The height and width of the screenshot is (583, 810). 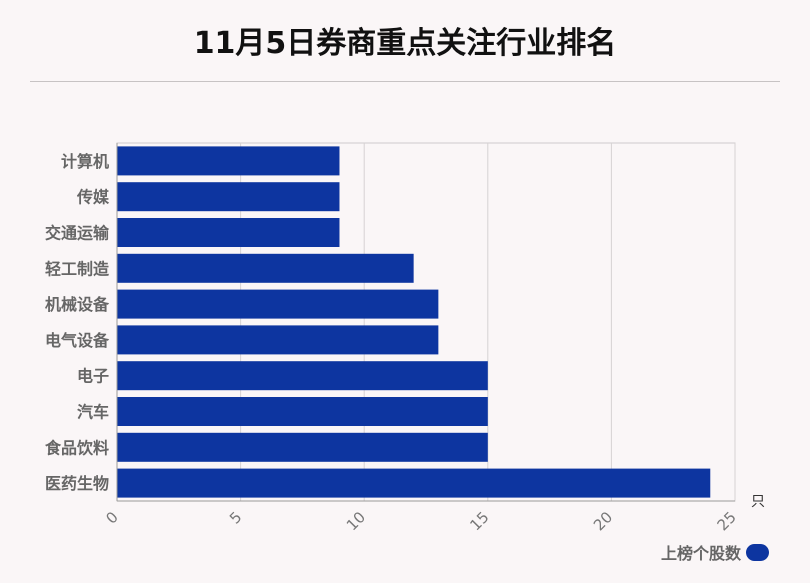 What do you see at coordinates (111, 517) in the screenshot?
I see `x-tick-label: 0` at bounding box center [111, 517].